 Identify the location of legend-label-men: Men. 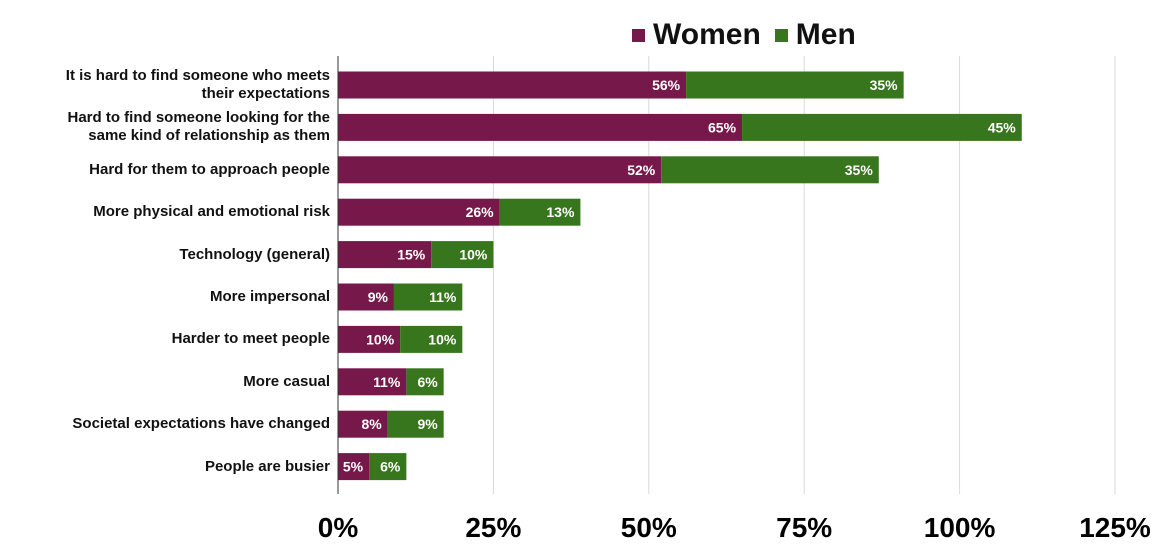
(825, 34).